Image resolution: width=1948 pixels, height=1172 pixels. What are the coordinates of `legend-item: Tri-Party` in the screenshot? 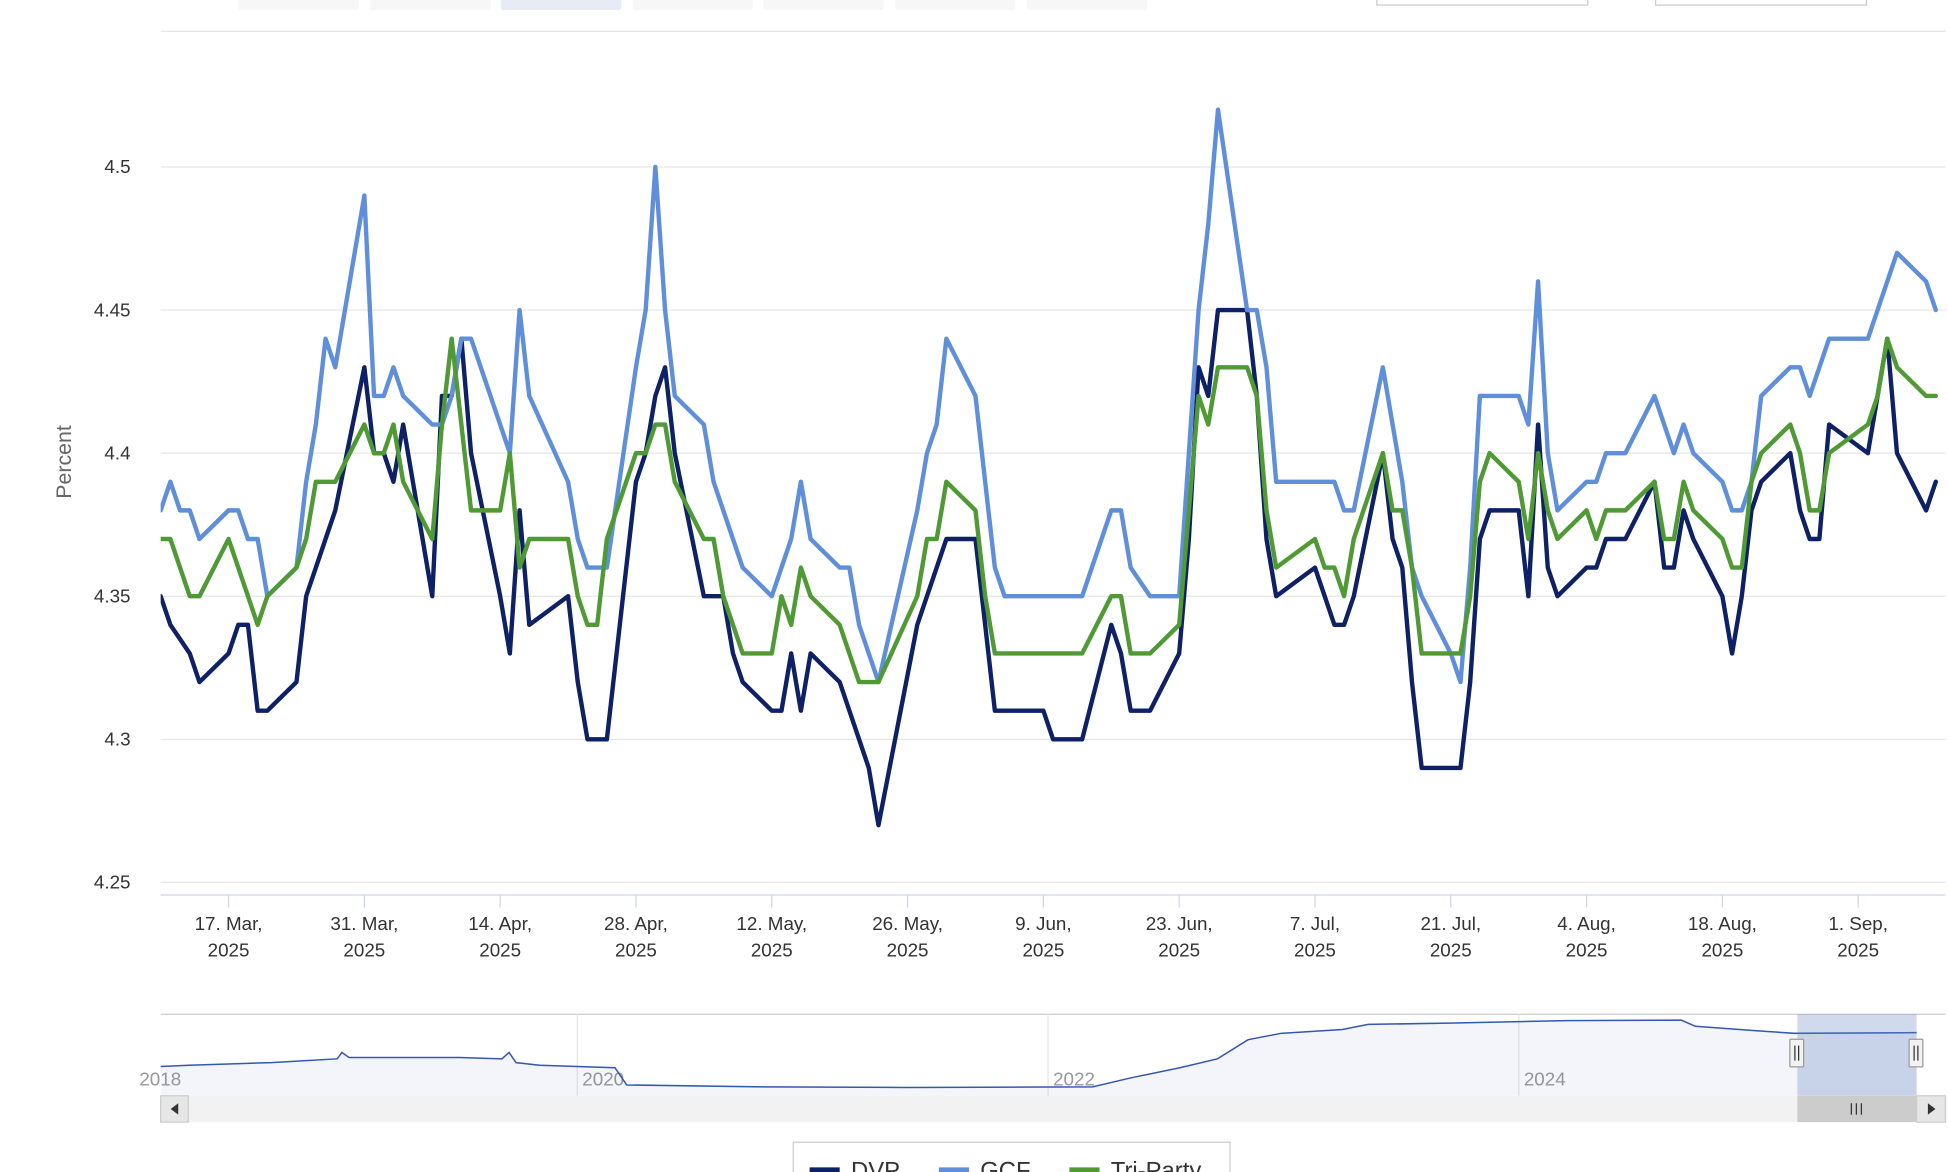 It's located at (1135, 1165).